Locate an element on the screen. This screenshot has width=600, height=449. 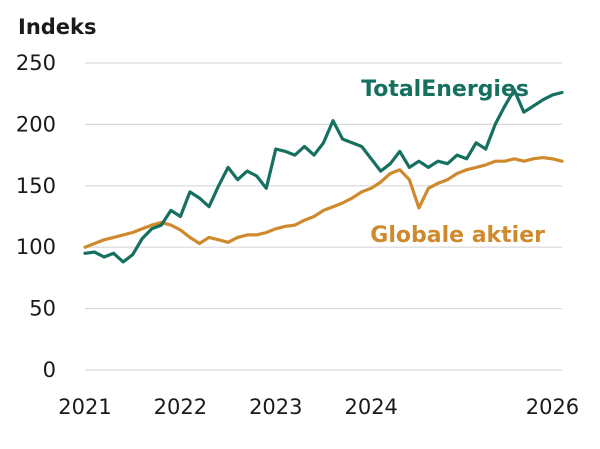
x-tick-label: 2026 is located at coordinates (552, 407).